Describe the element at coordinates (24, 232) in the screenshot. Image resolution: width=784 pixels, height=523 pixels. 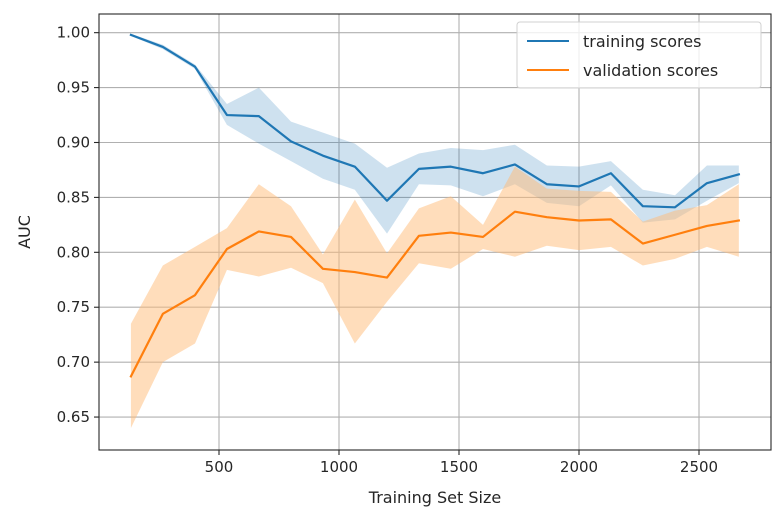
I see `y-axis-label: AUC` at that location.